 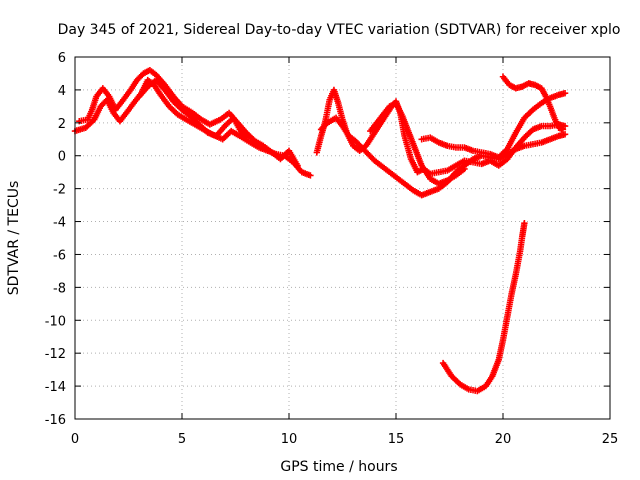 What do you see at coordinates (62, 157) in the screenshot?
I see `y-tick-label: 0` at bounding box center [62, 157].